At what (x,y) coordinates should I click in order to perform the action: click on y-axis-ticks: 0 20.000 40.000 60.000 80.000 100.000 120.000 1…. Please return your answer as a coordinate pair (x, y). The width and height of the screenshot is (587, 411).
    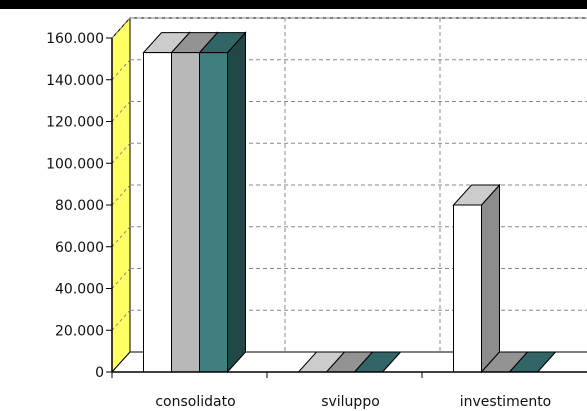
    Looking at the image, I should click on (79, 206).